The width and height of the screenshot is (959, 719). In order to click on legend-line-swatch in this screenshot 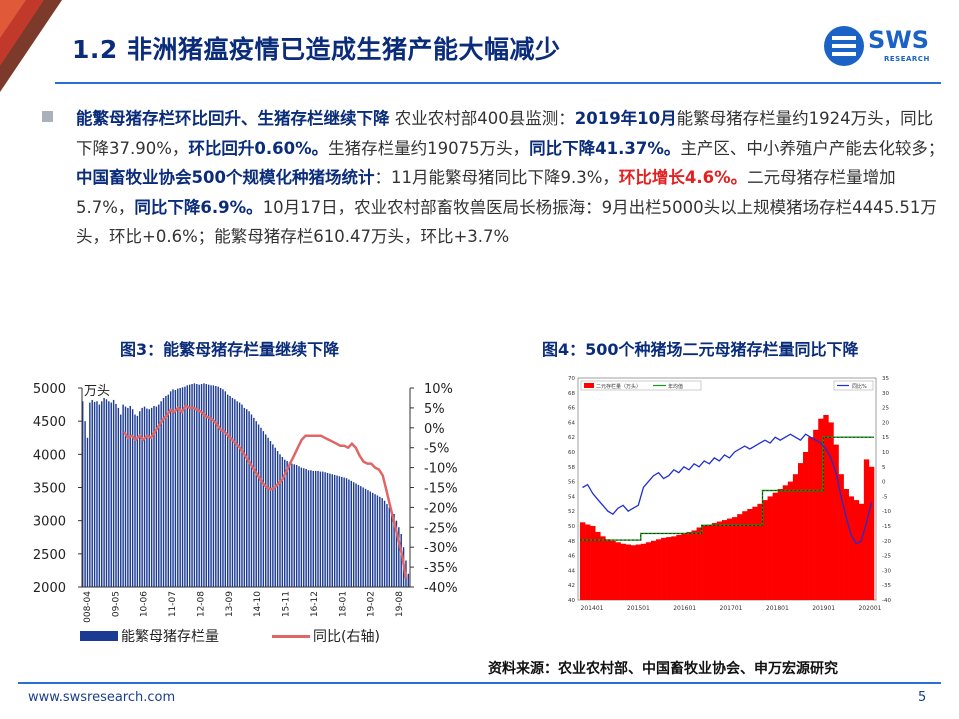, I will do `click(291, 636)`.